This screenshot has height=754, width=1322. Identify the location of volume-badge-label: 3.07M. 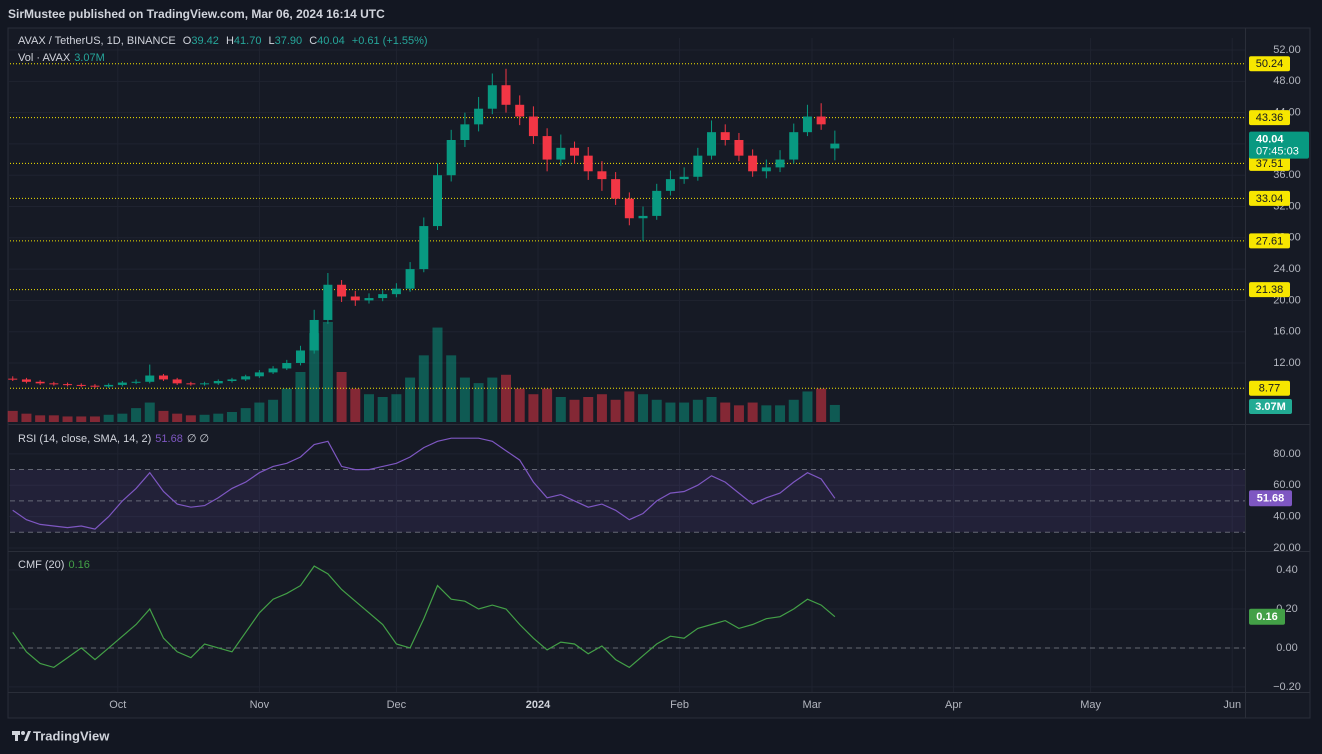
(1270, 407).